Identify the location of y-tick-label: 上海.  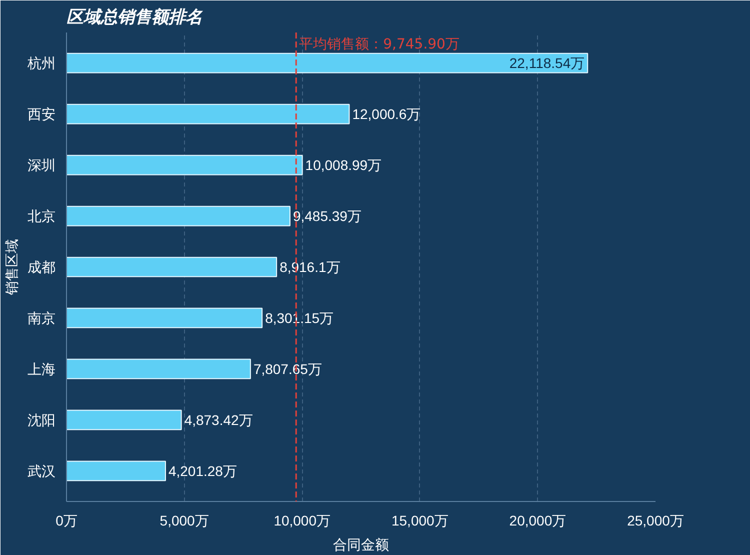
(42, 368).